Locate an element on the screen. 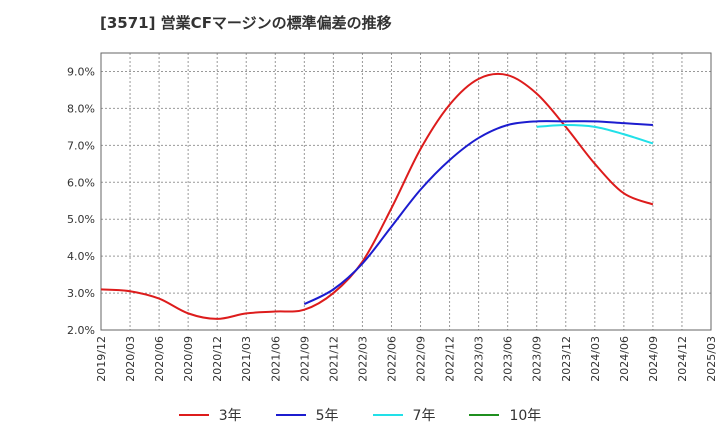 The image size is (720, 440). x-tick-label: 2021/03 is located at coordinates (246, 359).